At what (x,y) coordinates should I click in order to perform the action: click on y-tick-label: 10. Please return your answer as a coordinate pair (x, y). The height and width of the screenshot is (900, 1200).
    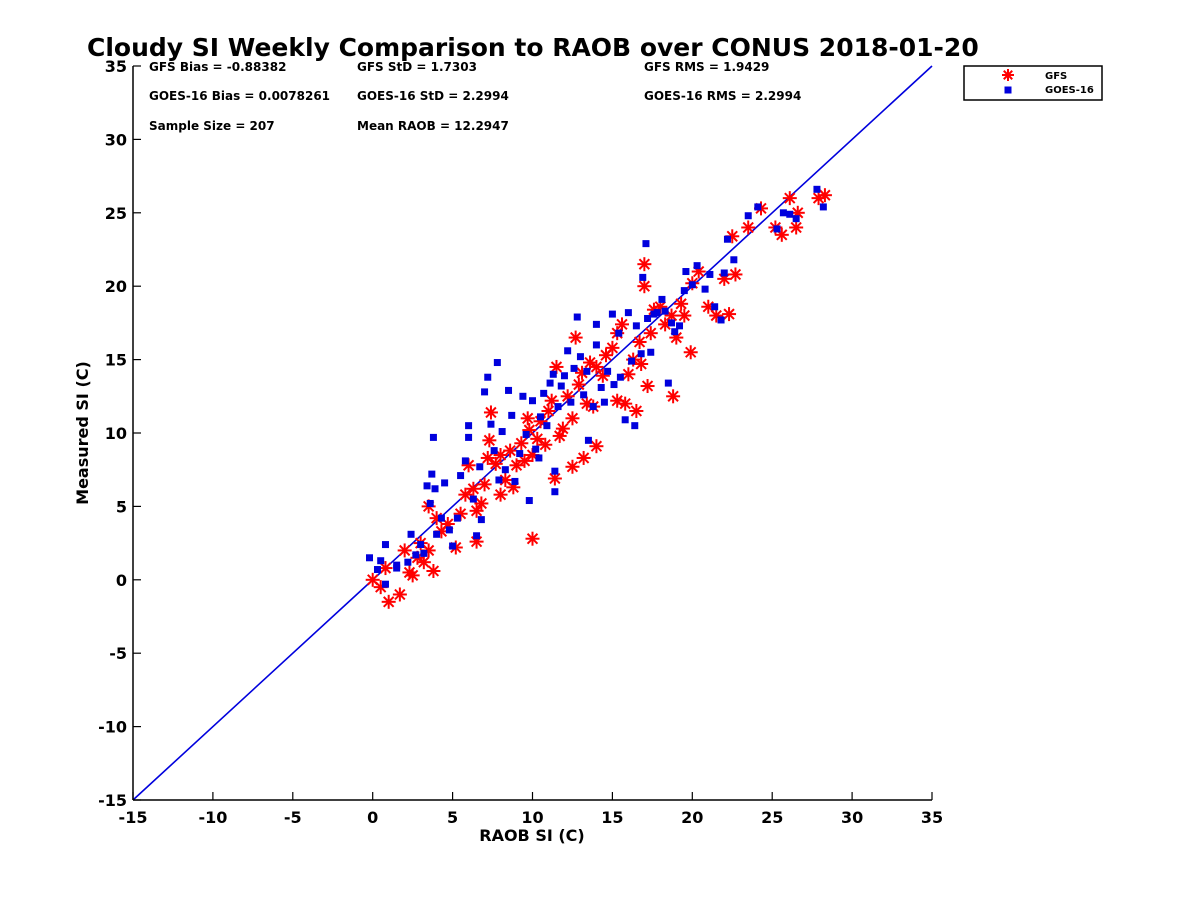
    Looking at the image, I should click on (116, 433).